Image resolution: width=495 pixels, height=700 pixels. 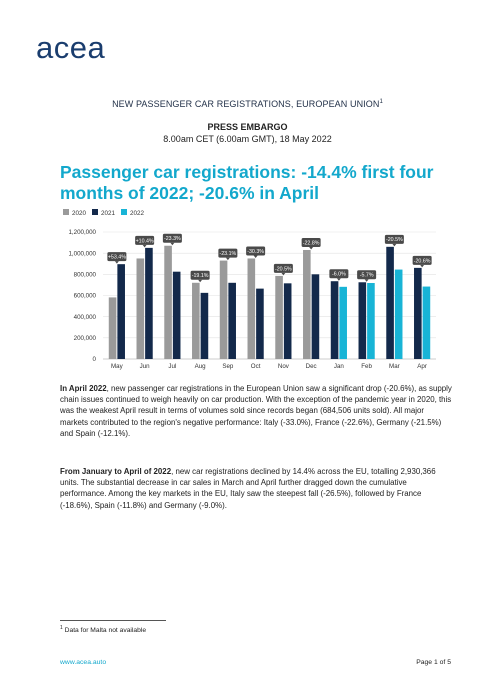 I want to click on y-tick-label: 800,000, so click(x=85, y=275).